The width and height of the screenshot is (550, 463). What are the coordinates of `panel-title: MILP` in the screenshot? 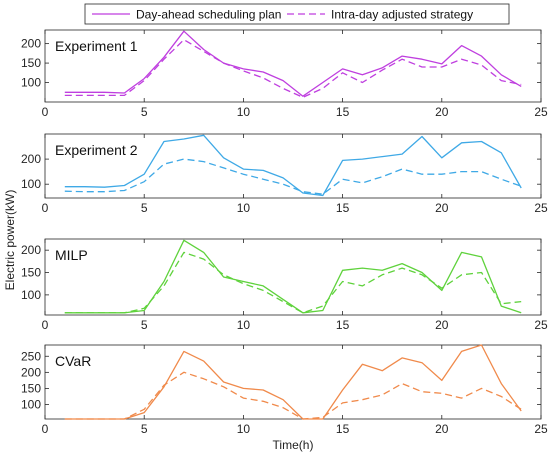 It's located at (71, 255).